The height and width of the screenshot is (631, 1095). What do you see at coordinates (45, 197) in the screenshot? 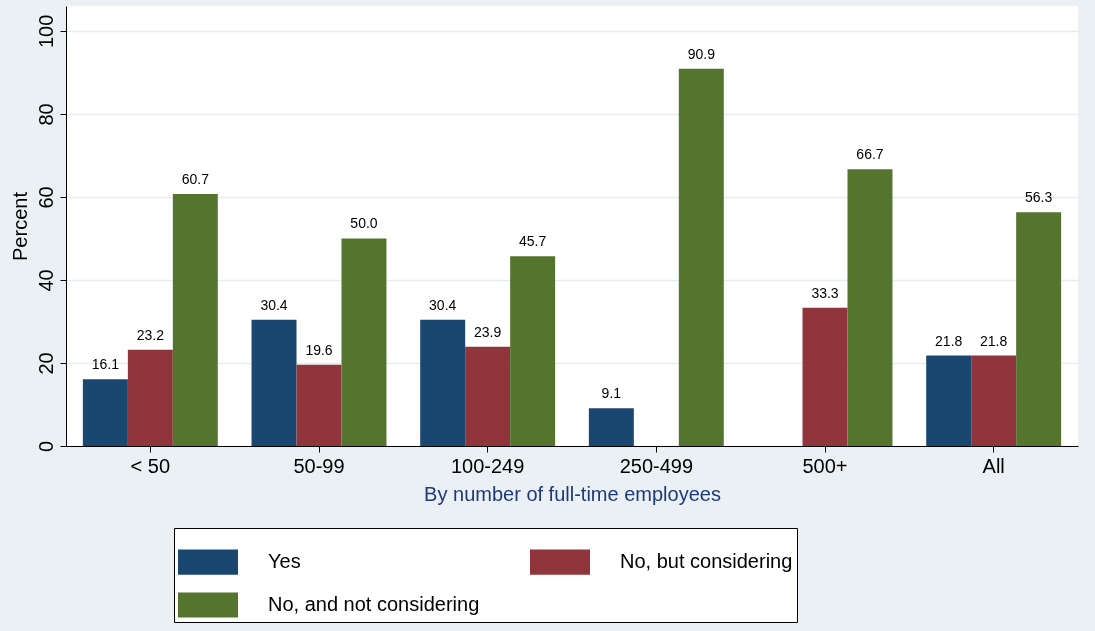
I see `y-tick-label: 60` at bounding box center [45, 197].